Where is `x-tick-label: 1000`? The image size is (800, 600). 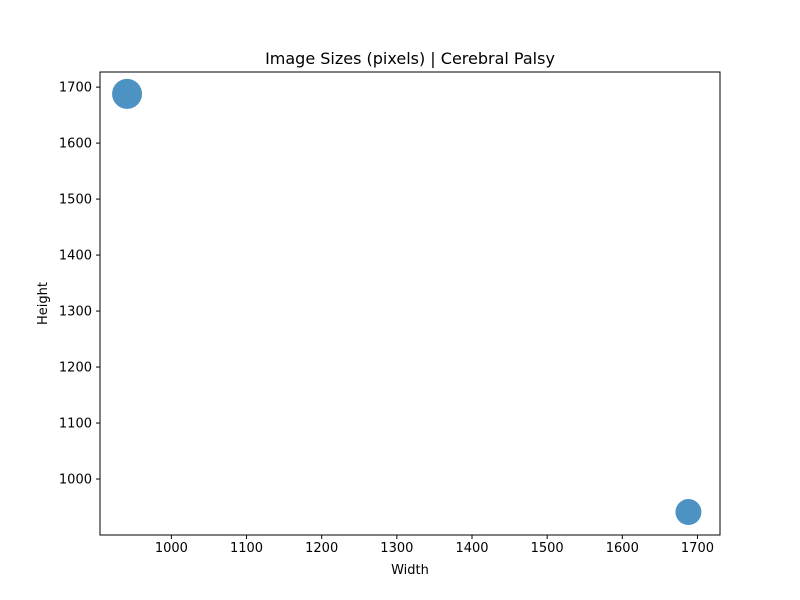
x-tick-label: 1000 is located at coordinates (171, 548).